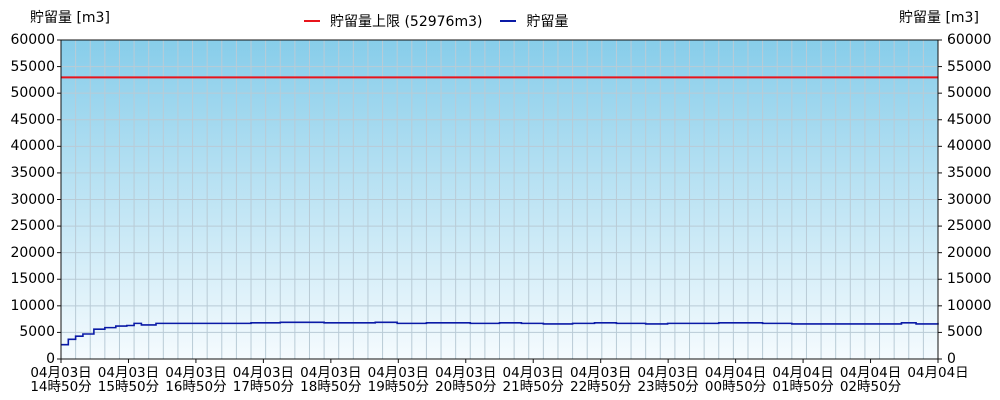 The image size is (1000, 400). What do you see at coordinates (547, 22) in the screenshot?
I see `legend-storage-label: 貯留量` at bounding box center [547, 22].